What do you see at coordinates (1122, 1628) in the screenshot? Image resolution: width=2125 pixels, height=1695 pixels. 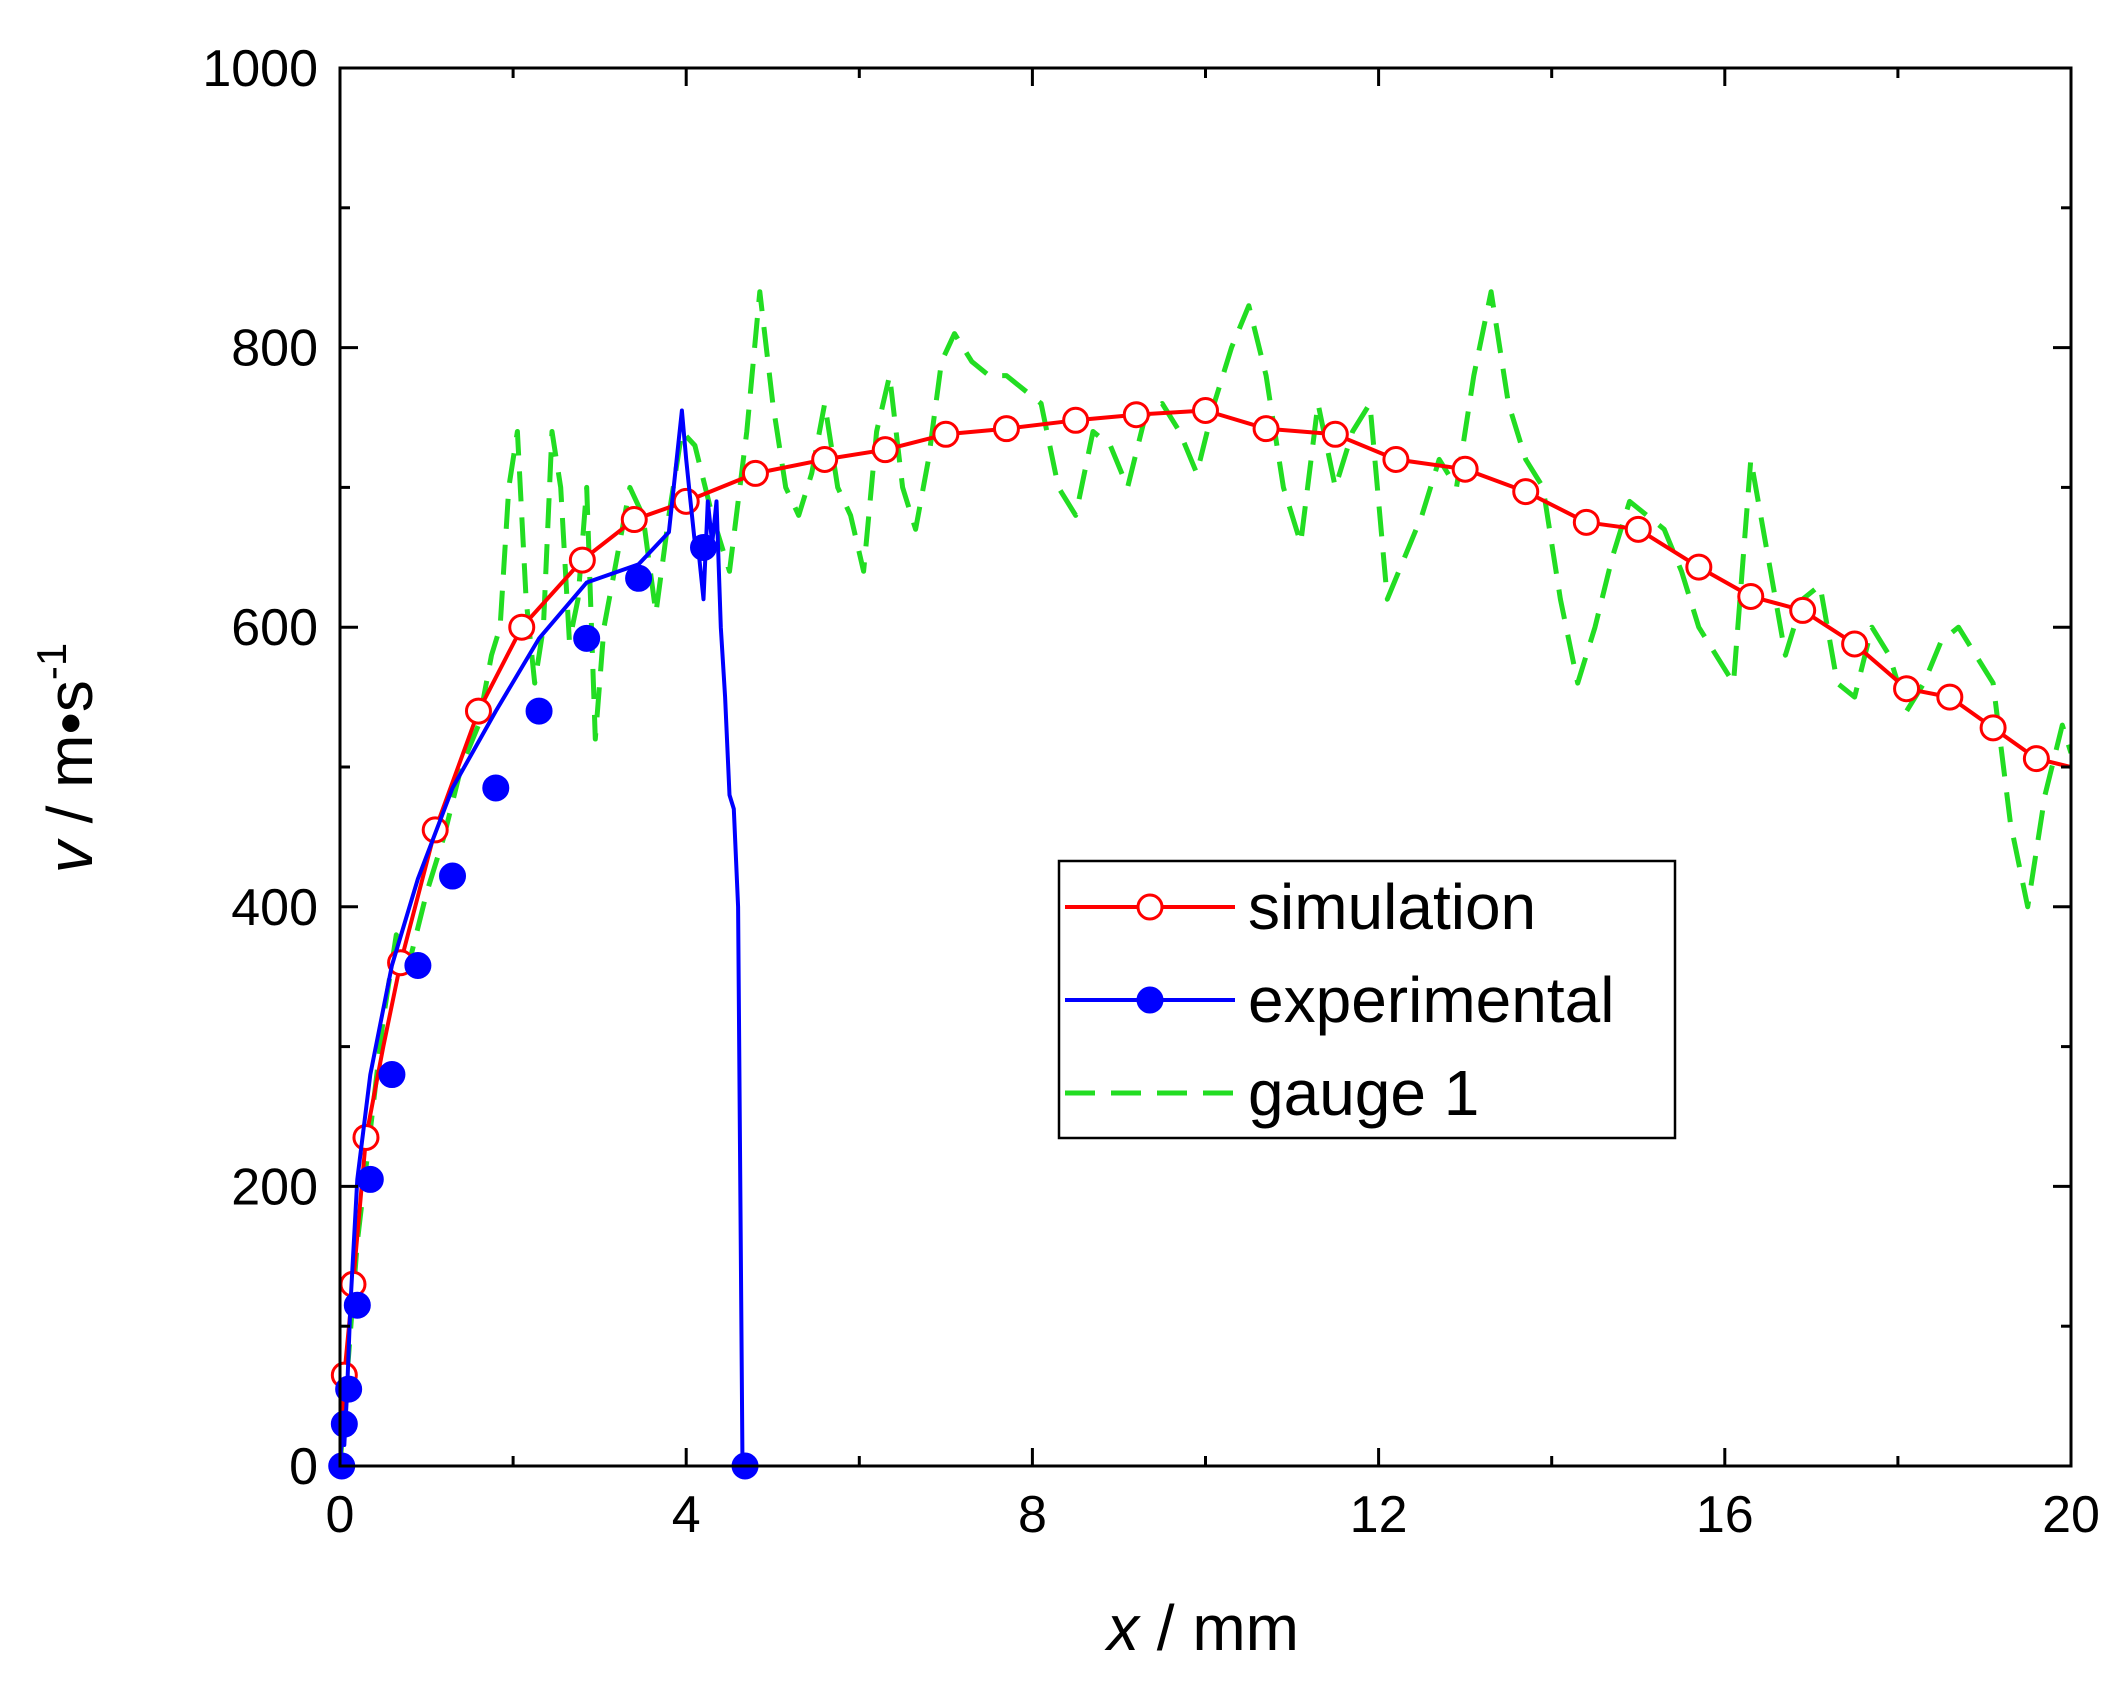 I see `x-axis-var: x` at bounding box center [1122, 1628].